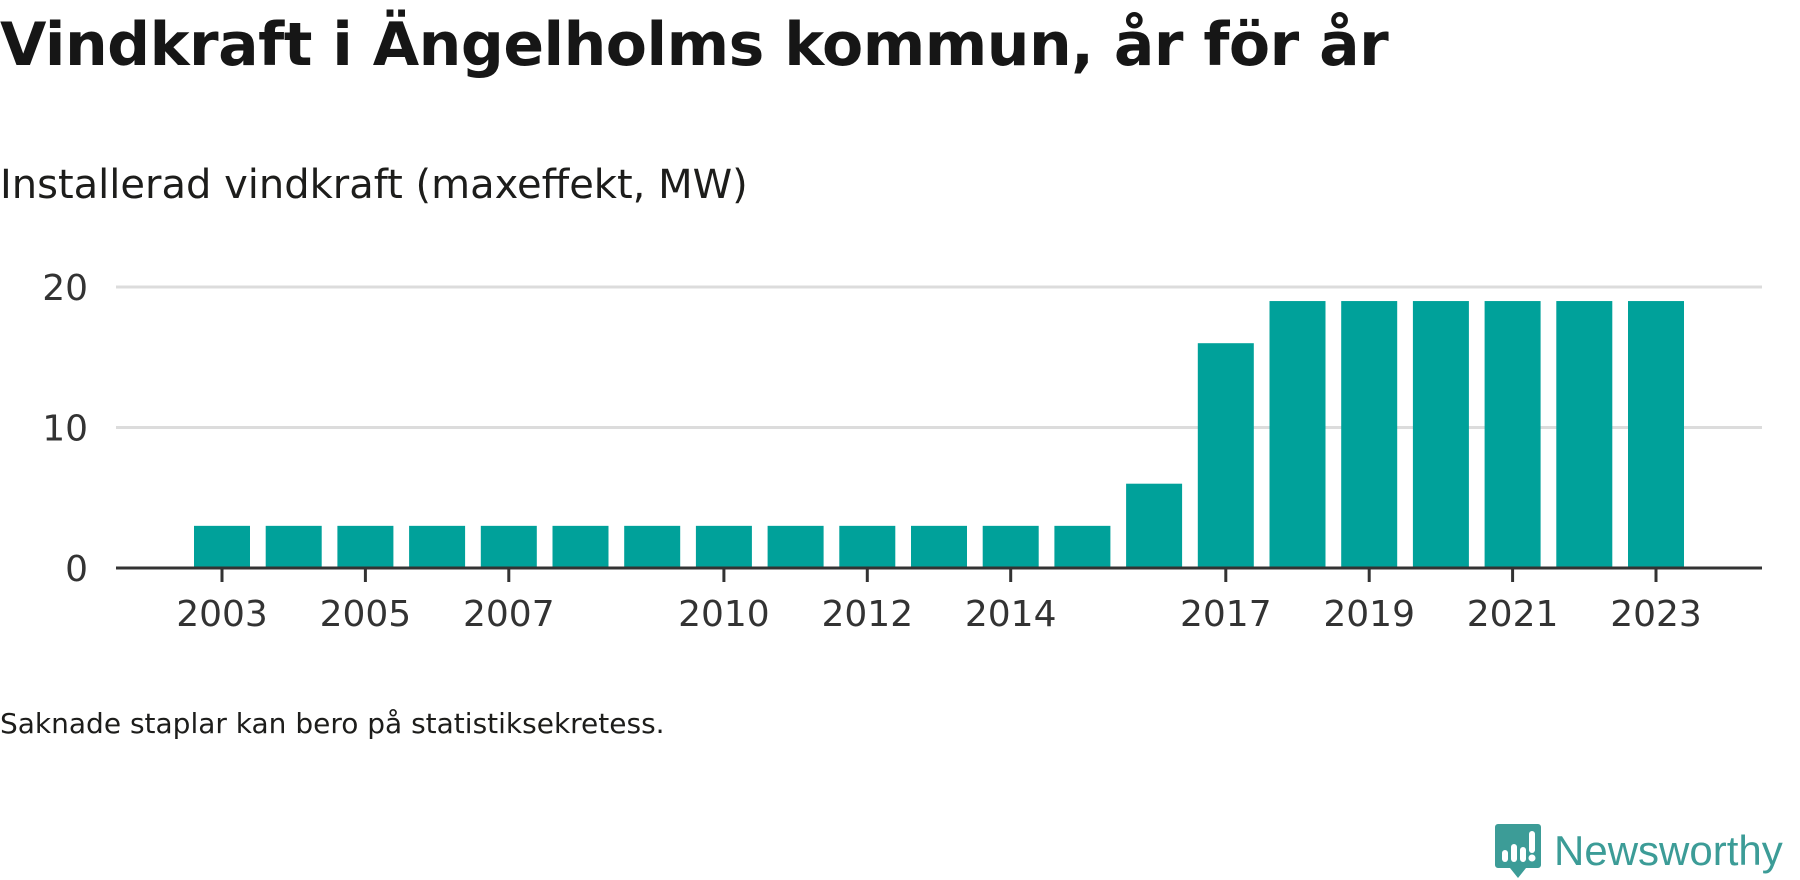  I want to click on newsworthy-logo-text: Newsworthy, so click(1668, 850).